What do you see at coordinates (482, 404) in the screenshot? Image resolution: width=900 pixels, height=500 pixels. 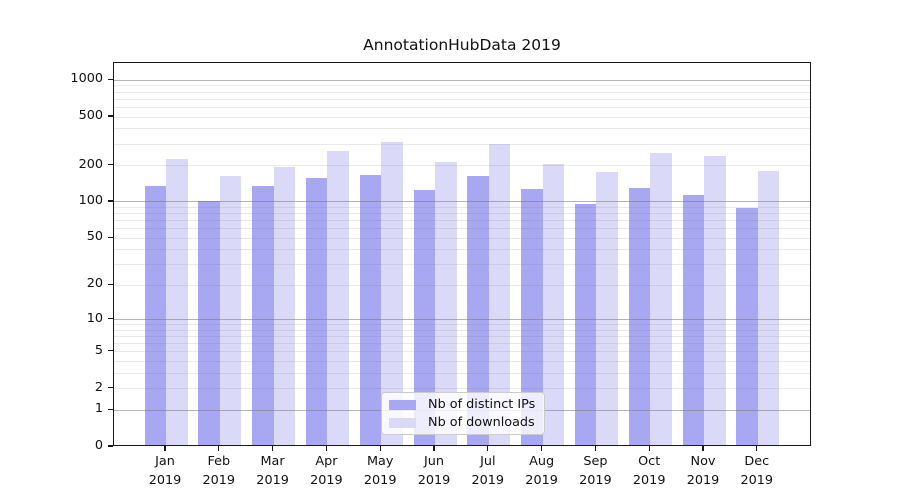 I see `legend-label-distinct-ips: Nb of distinct IPs` at bounding box center [482, 404].